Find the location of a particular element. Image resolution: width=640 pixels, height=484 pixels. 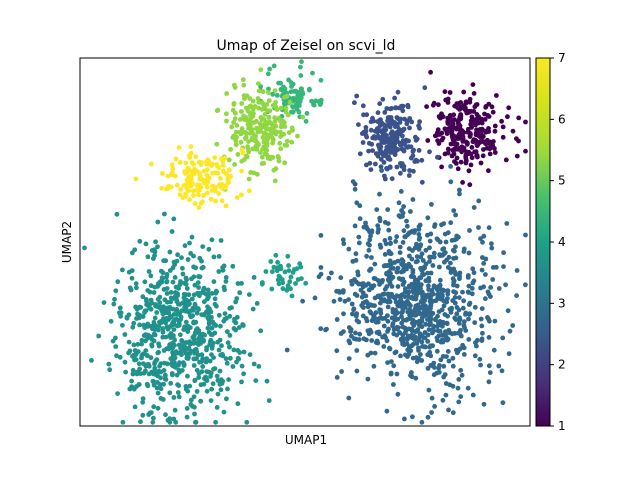

colorbar-tick-label: 1 is located at coordinates (562, 426).